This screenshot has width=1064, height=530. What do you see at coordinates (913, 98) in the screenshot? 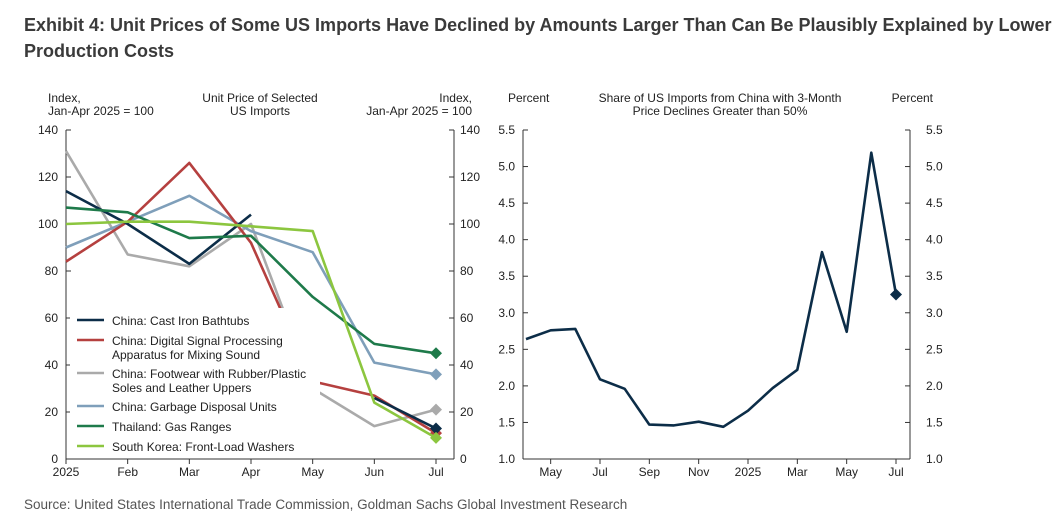
I see `right-chart-ylabel-right: Percent` at bounding box center [913, 98].